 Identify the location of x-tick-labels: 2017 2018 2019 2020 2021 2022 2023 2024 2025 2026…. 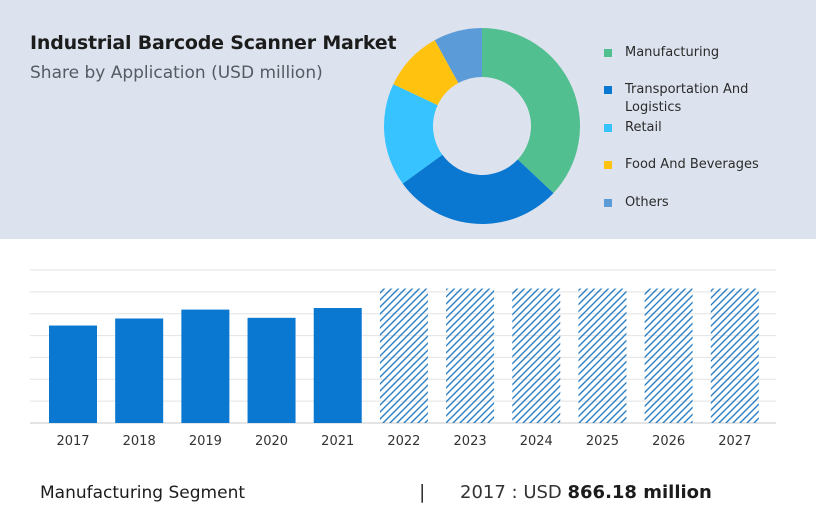
(403, 441).